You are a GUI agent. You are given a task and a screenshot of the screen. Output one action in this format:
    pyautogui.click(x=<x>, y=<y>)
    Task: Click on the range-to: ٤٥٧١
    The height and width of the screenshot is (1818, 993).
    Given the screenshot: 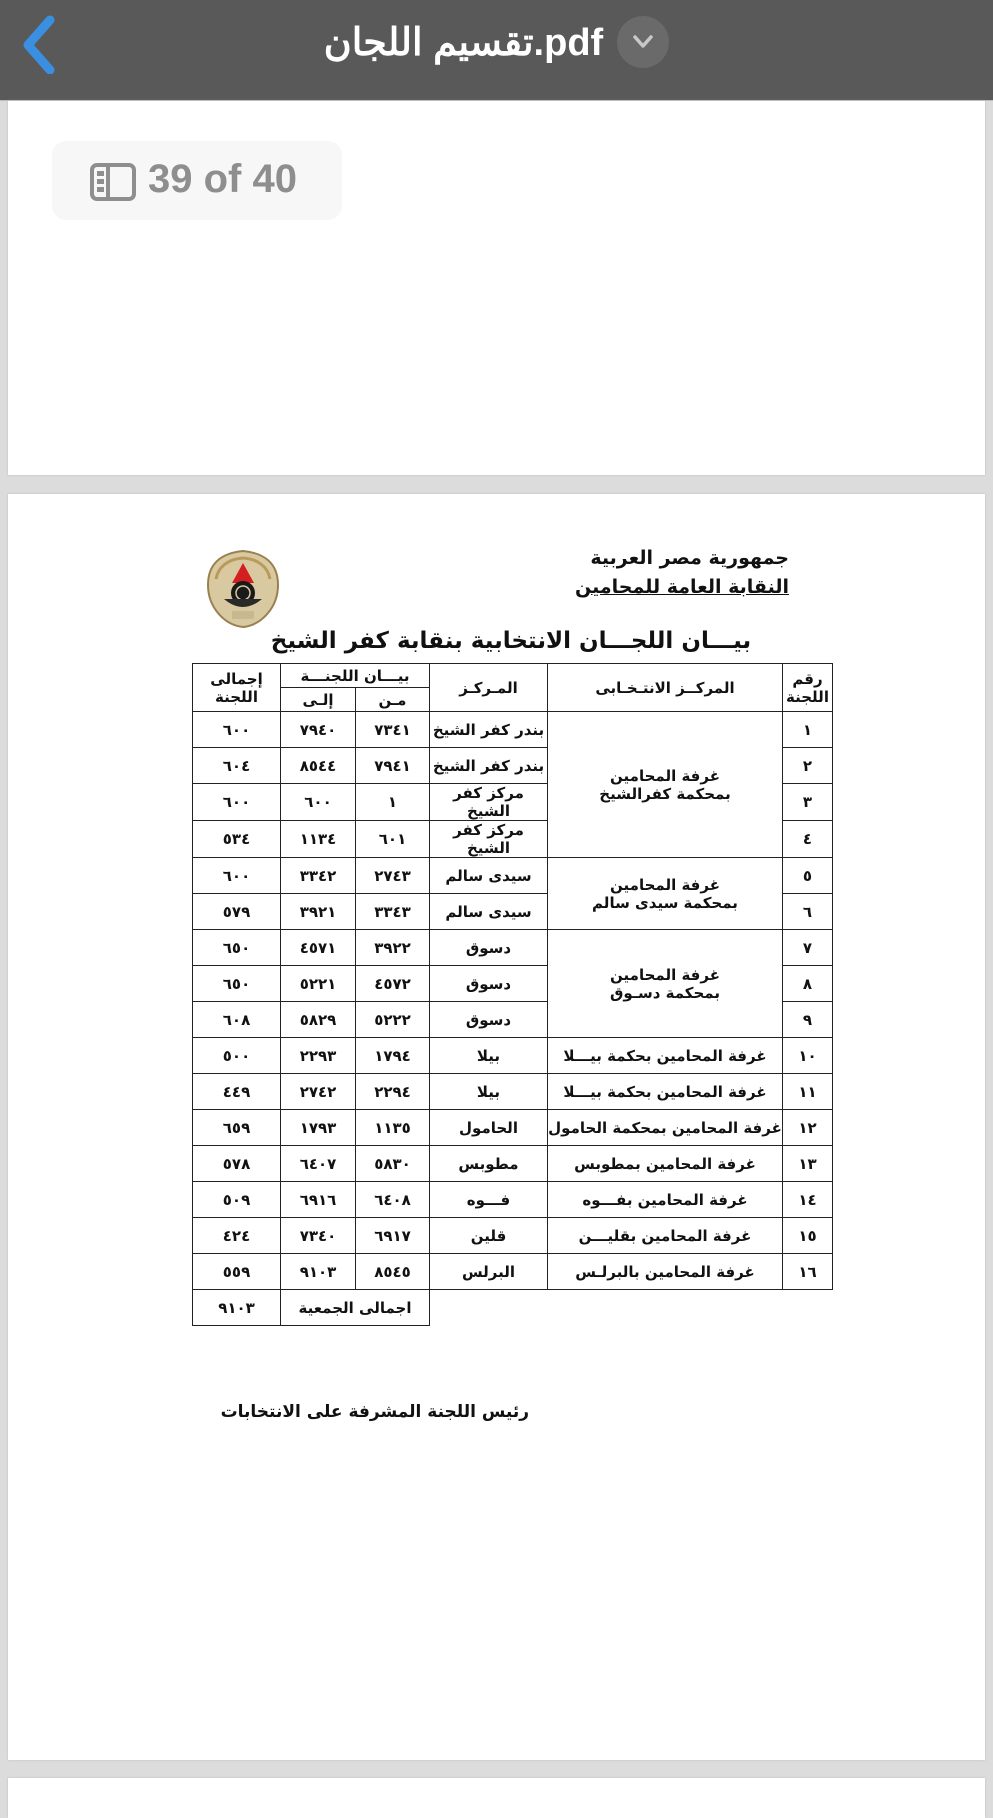 What is the action you would take?
    pyautogui.click(x=318, y=947)
    